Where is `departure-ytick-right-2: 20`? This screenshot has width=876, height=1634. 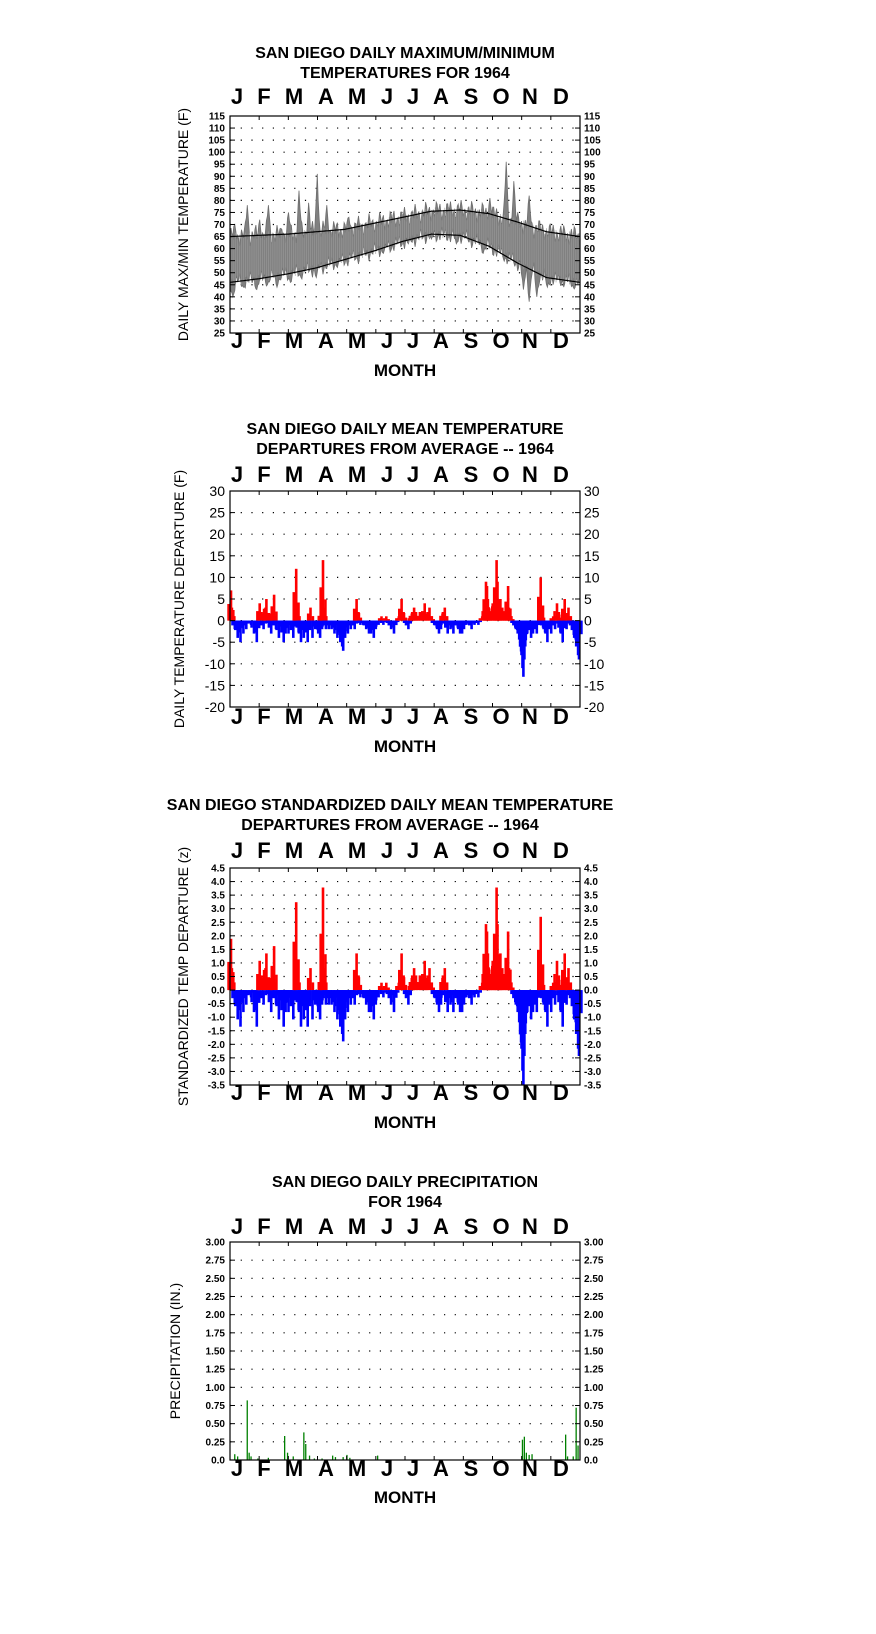
departure-ytick-right-2: 20 is located at coordinates (592, 534).